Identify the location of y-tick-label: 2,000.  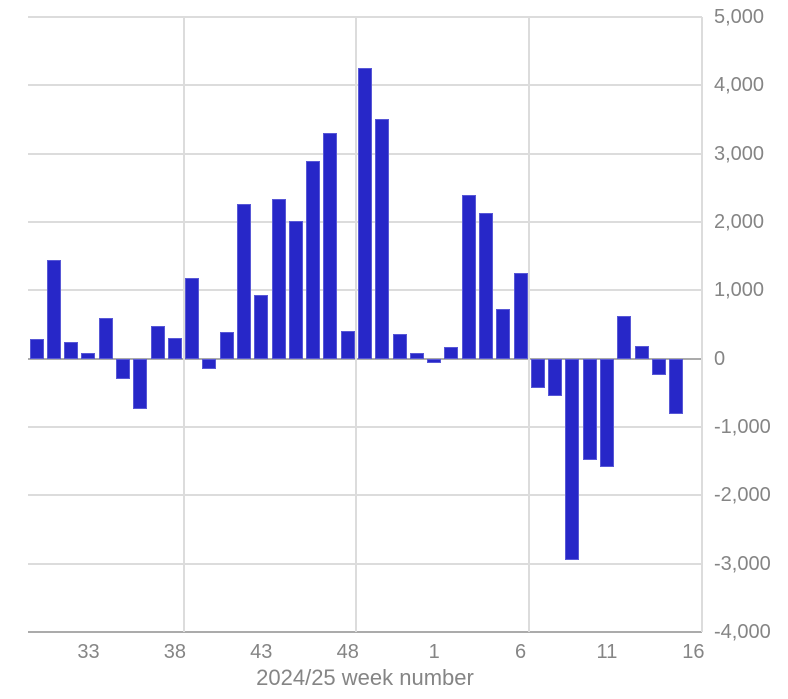
(739, 222).